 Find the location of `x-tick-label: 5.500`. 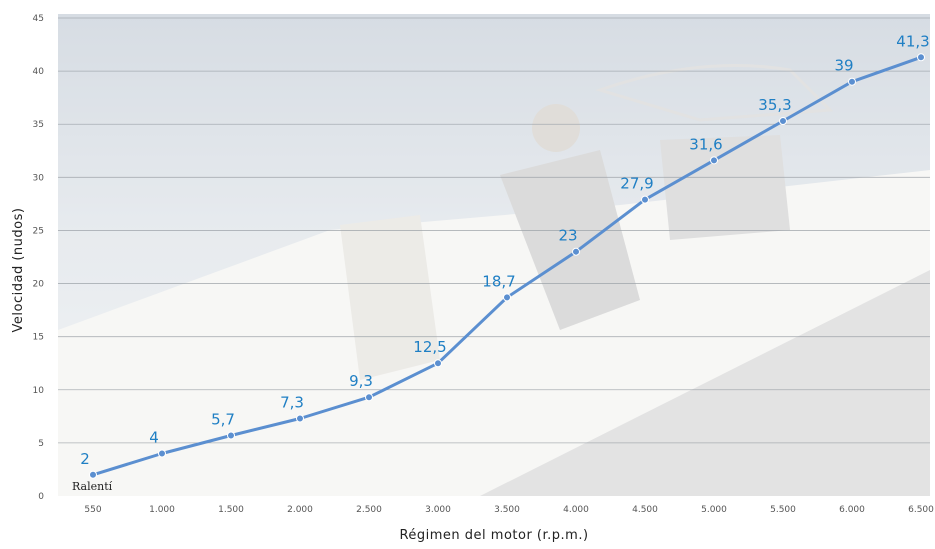

x-tick-label: 5.500 is located at coordinates (783, 510).